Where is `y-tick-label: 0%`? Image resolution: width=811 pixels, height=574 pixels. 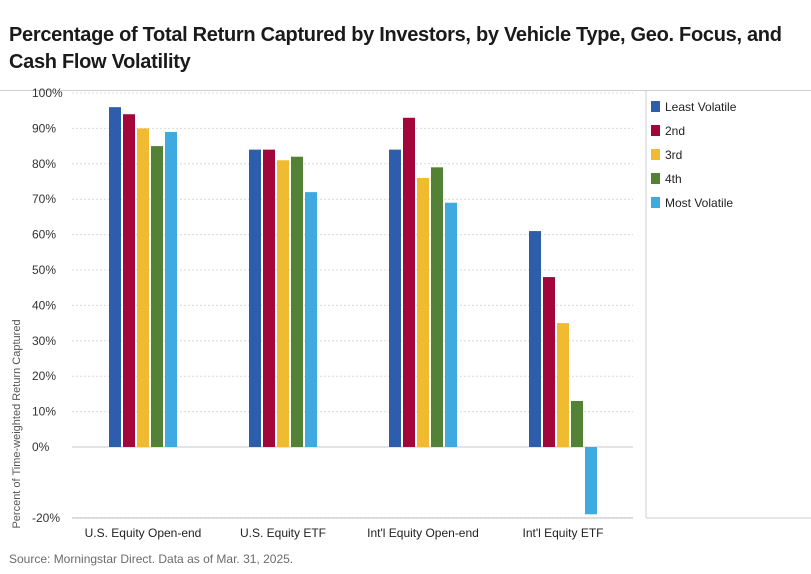
y-tick-label: 0% is located at coordinates (41, 447).